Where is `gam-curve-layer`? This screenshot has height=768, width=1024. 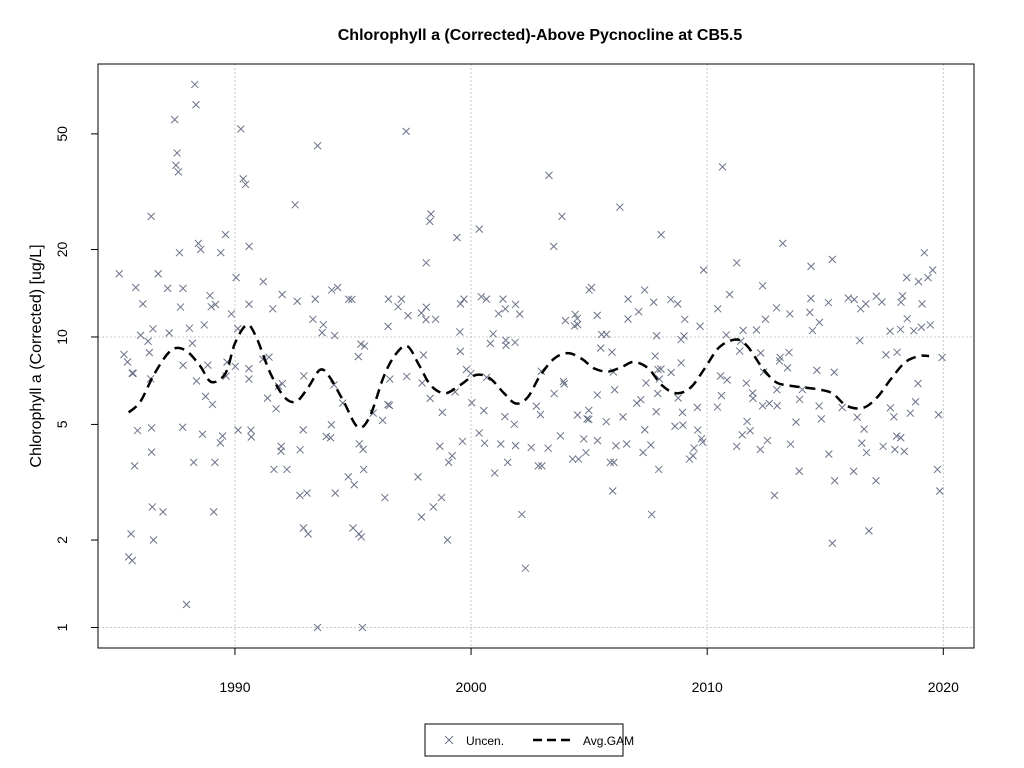 gam-curve-layer is located at coordinates (528, 376).